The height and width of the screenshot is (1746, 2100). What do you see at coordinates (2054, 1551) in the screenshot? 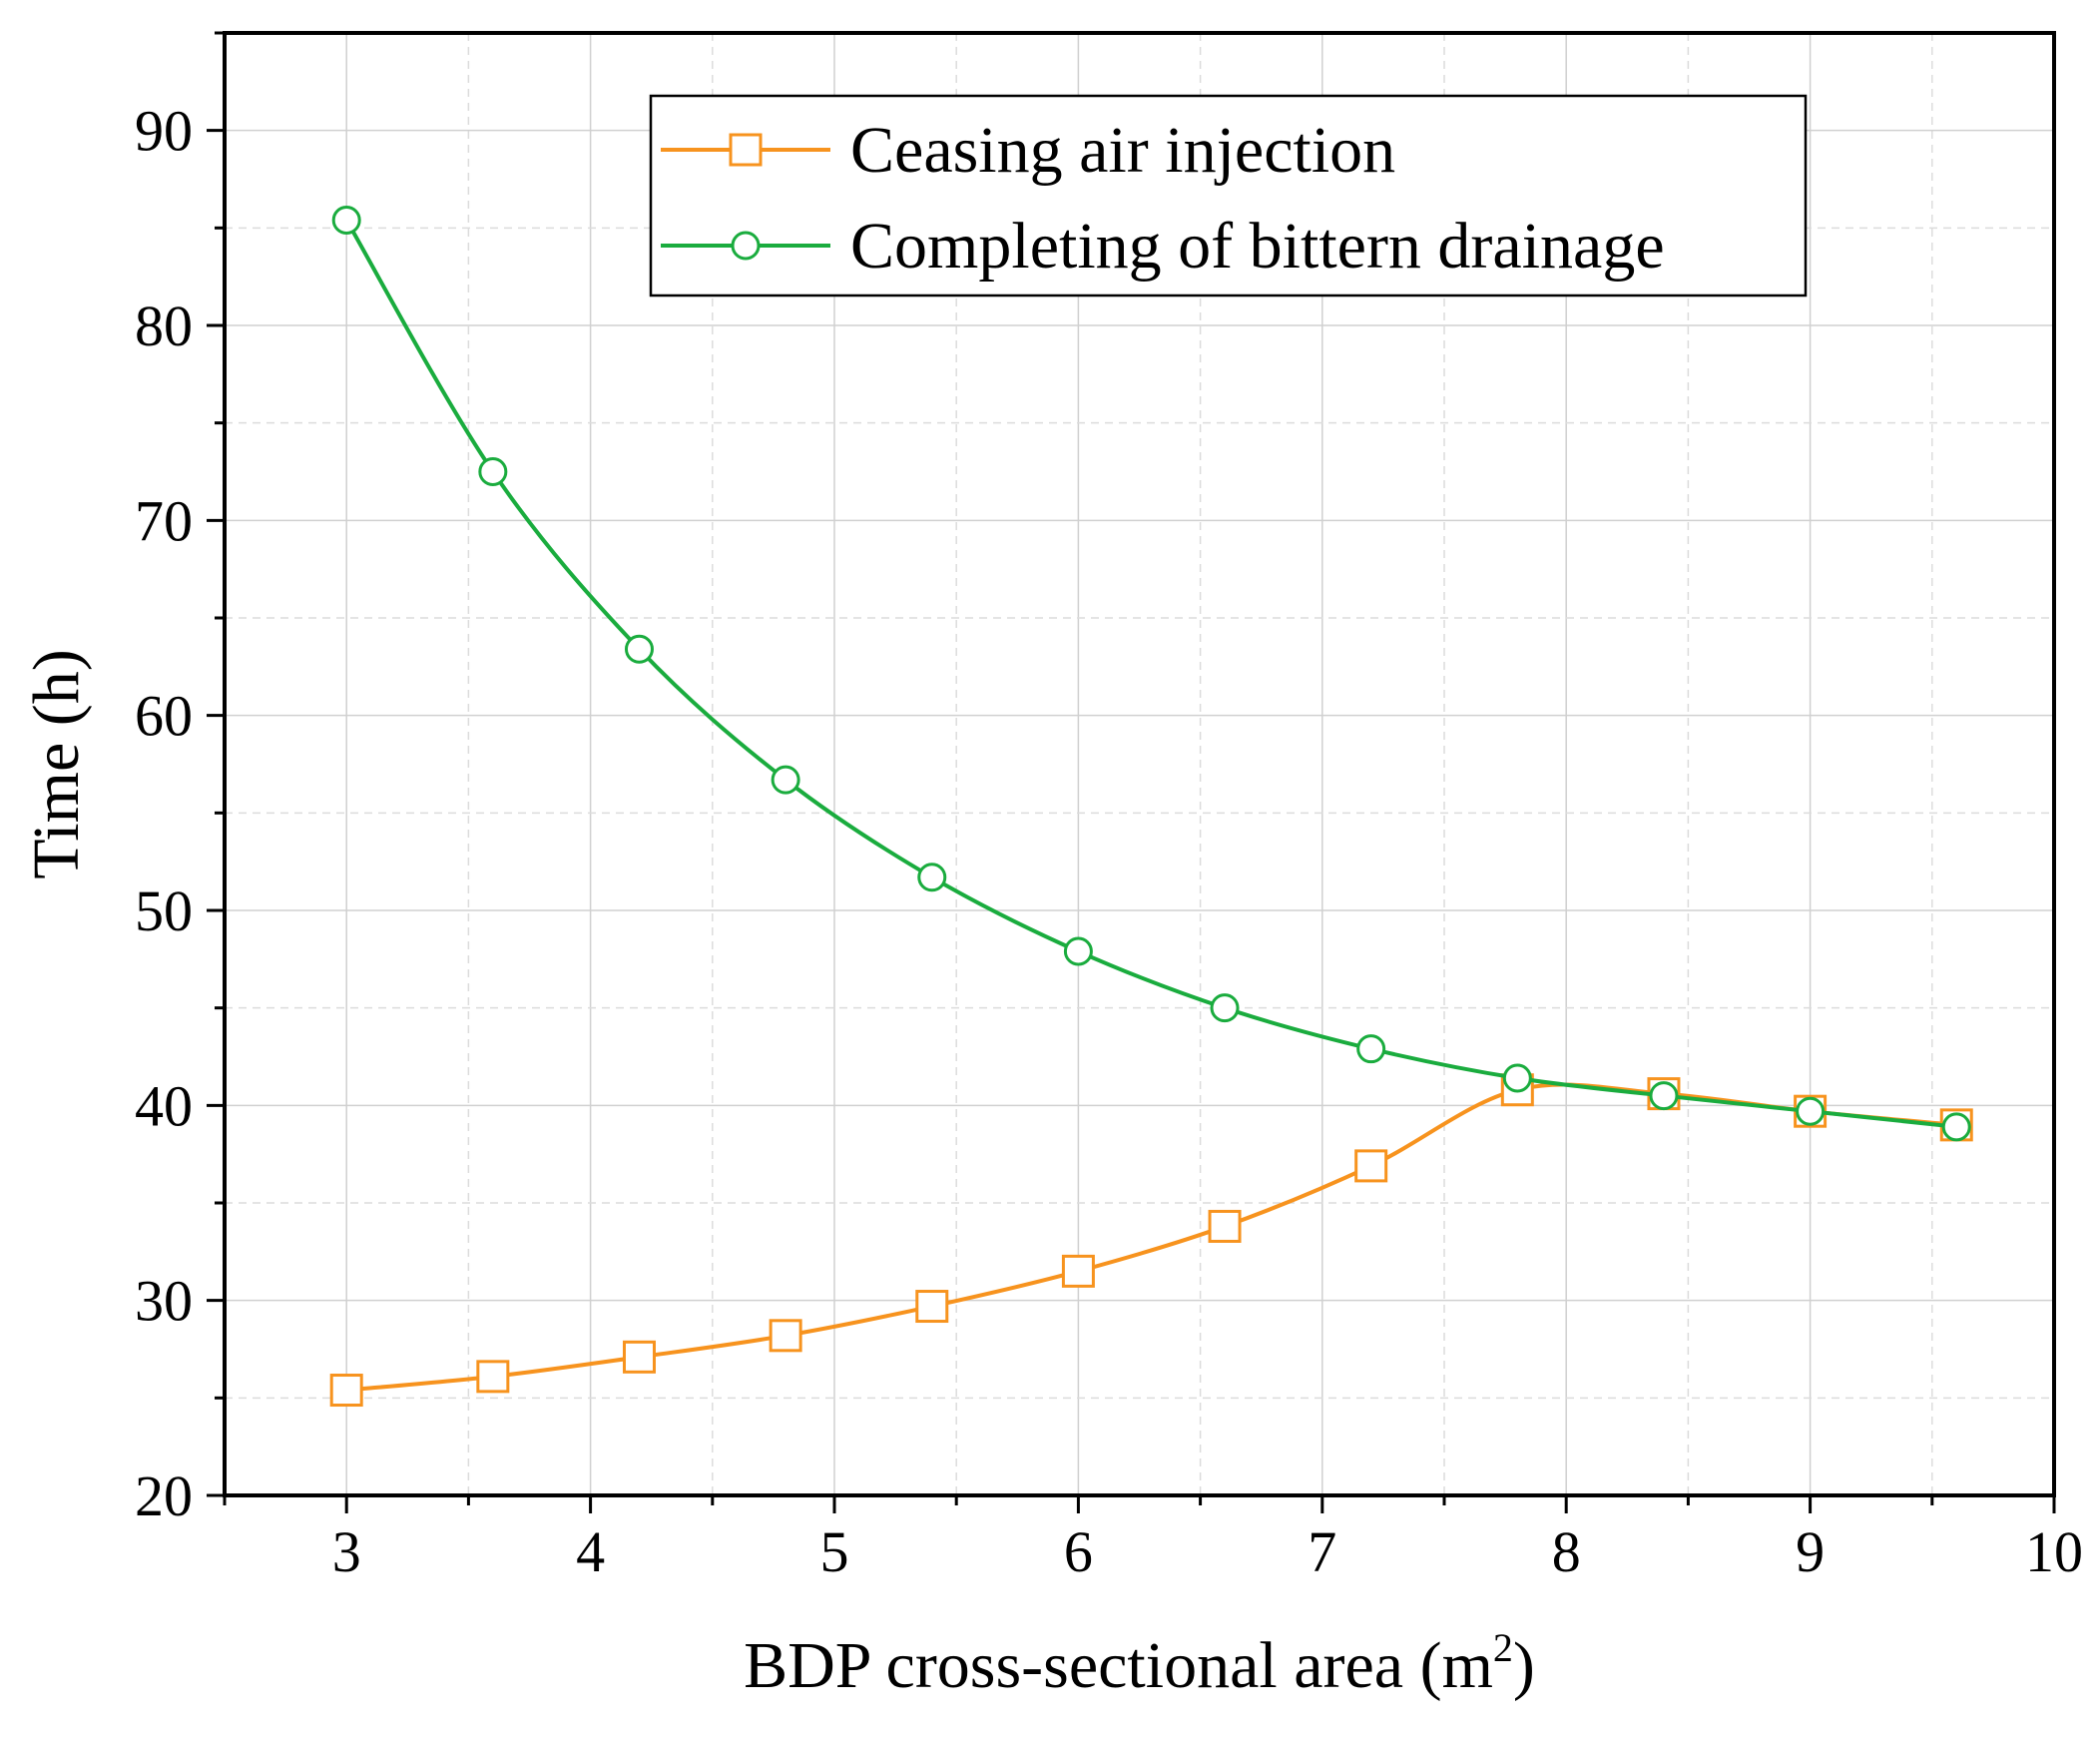
I see `x-tick-label: 10` at bounding box center [2054, 1551].